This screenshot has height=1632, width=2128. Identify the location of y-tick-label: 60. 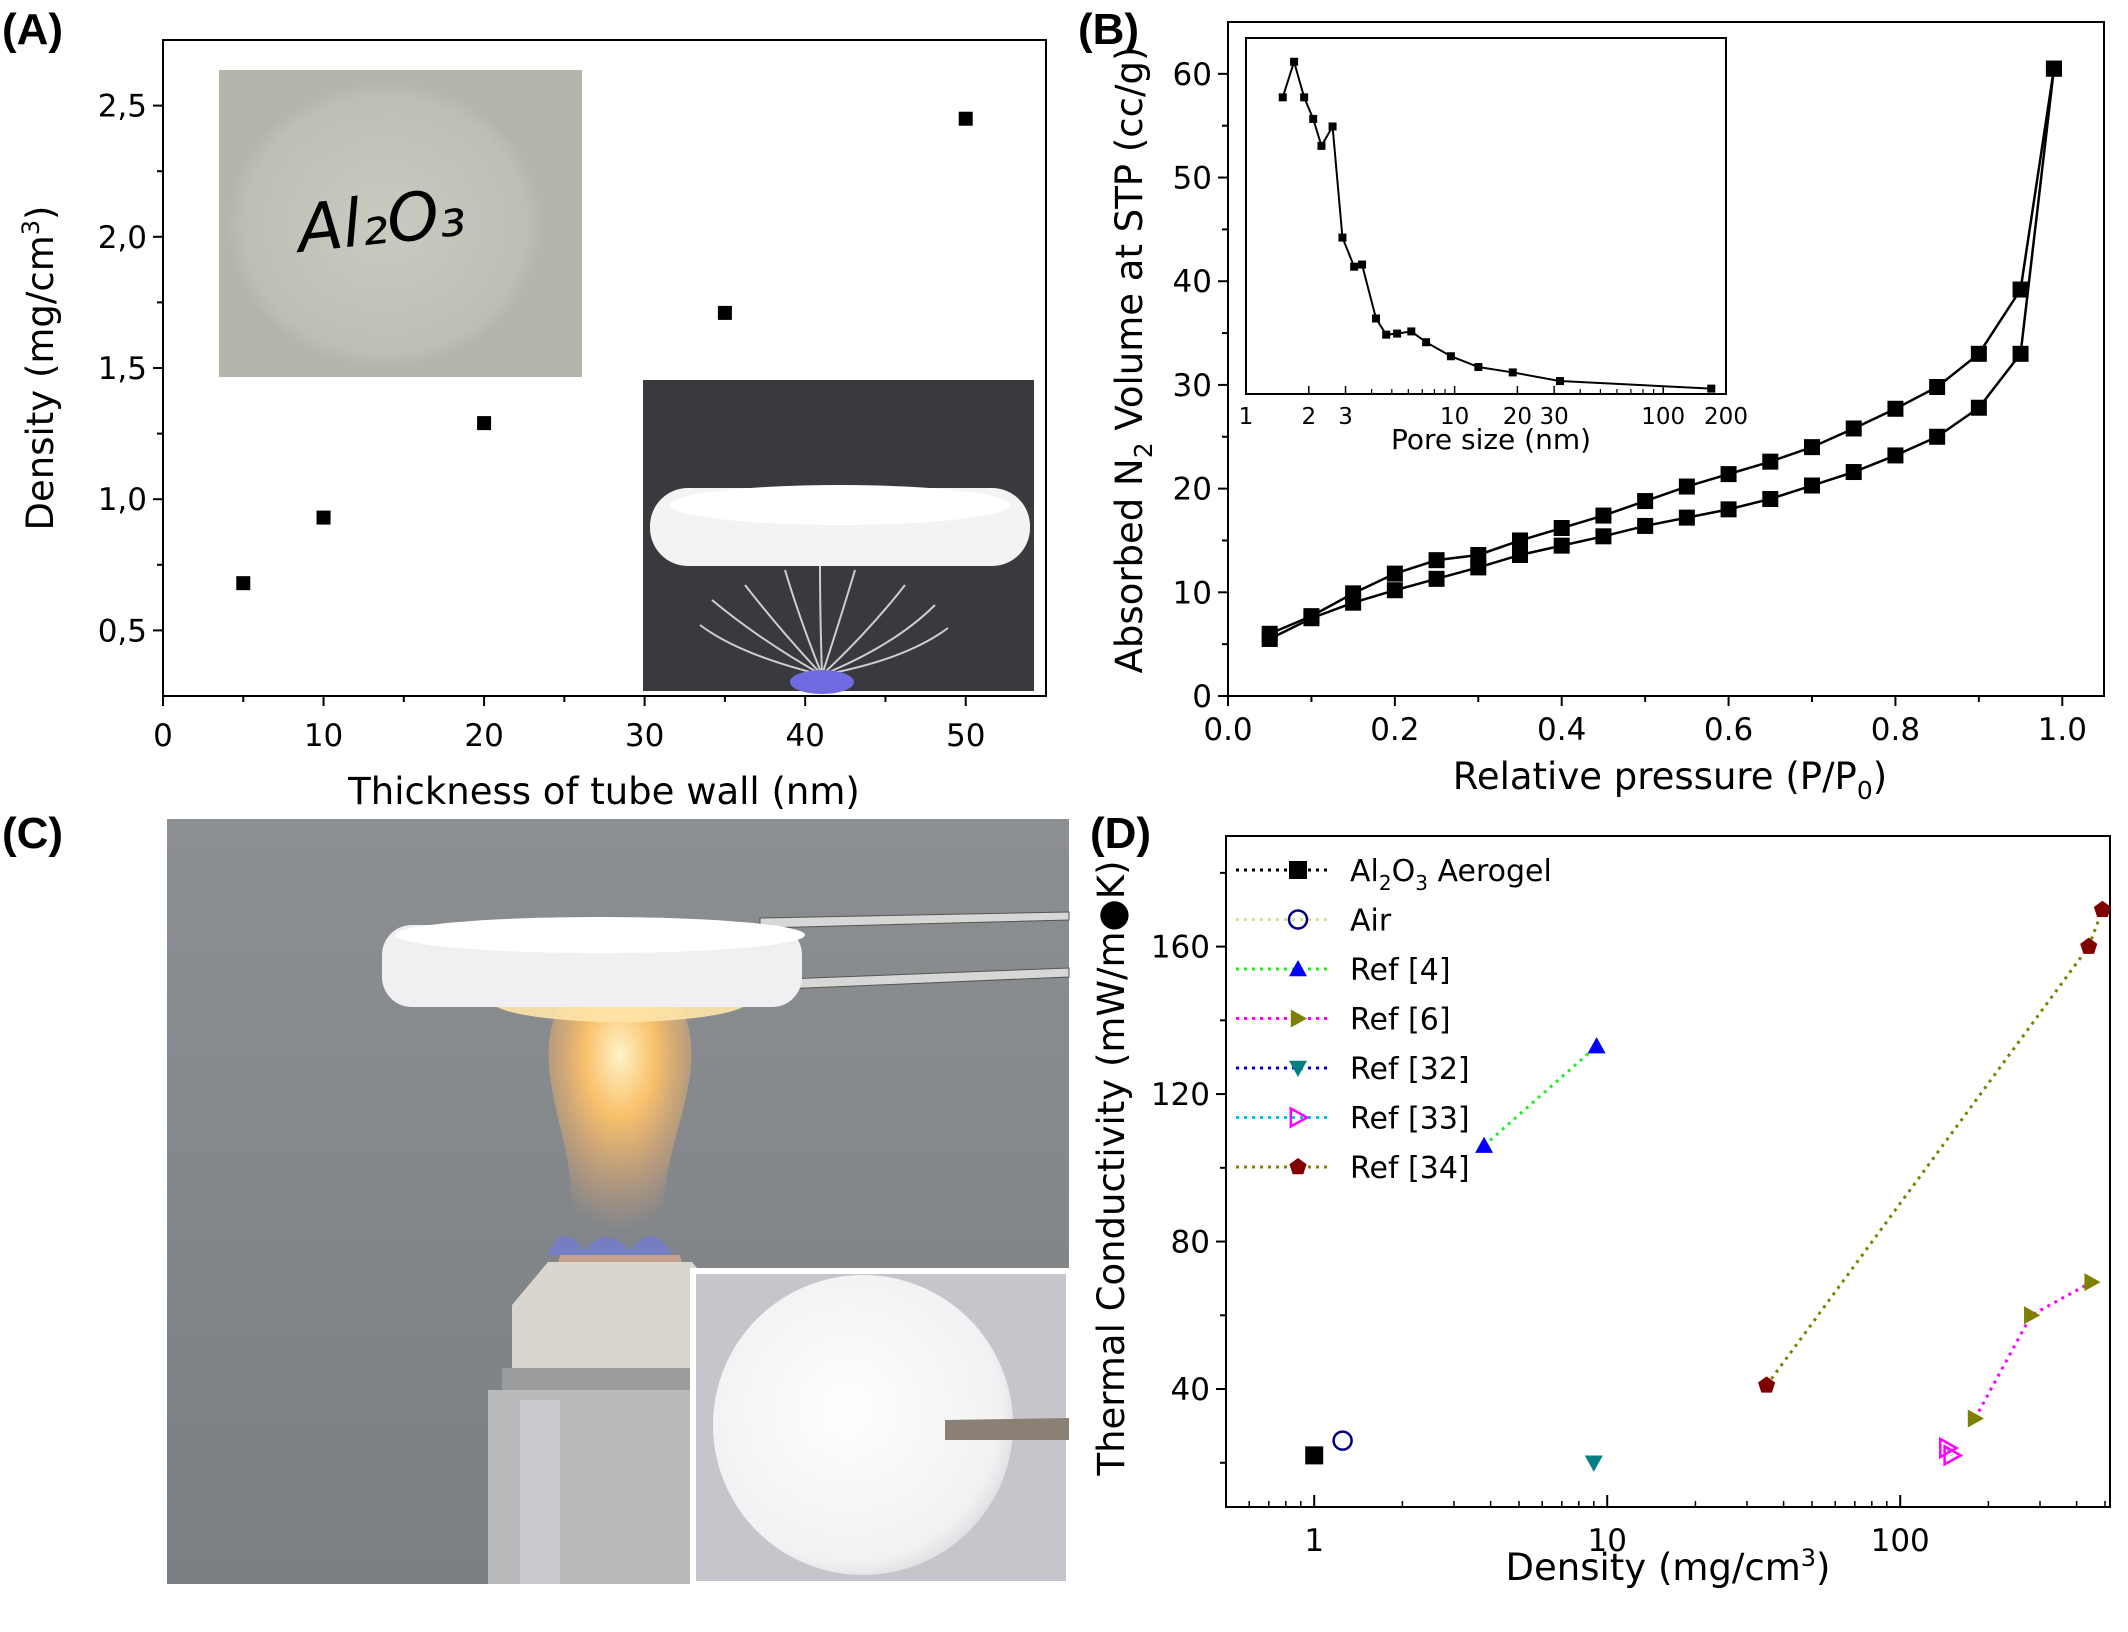
(1192, 75).